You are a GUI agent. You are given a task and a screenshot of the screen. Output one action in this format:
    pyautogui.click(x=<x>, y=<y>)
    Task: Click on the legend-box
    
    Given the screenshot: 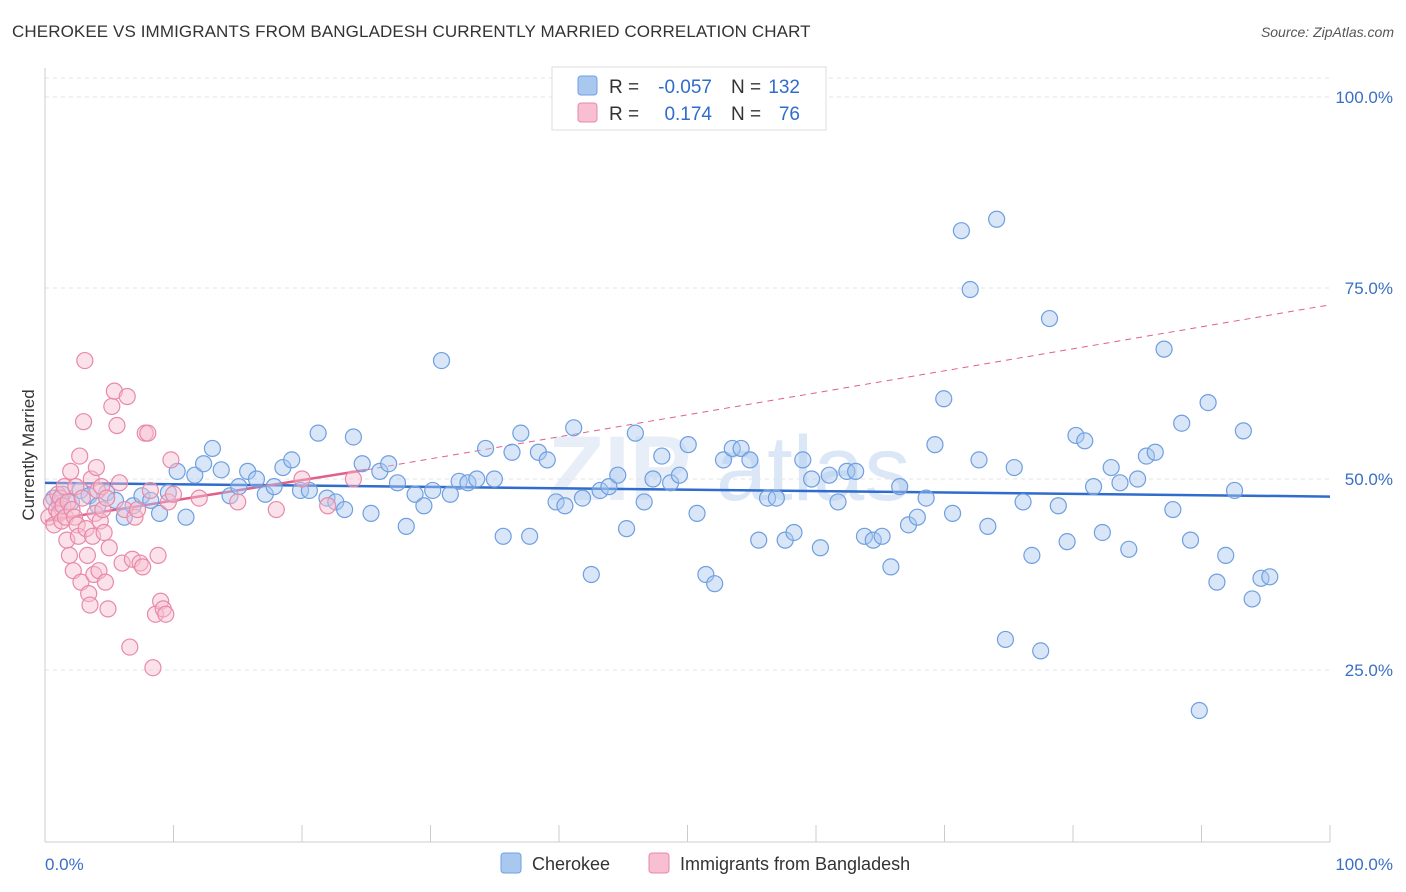 What is the action you would take?
    pyautogui.click(x=689, y=98)
    